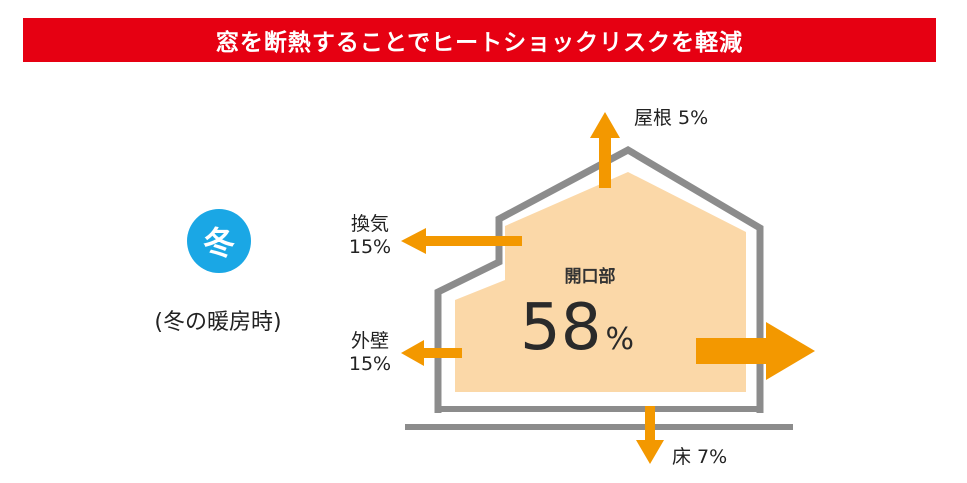 The height and width of the screenshot is (483, 967). I want to click on opening-loss-number: 58, so click(561, 328).